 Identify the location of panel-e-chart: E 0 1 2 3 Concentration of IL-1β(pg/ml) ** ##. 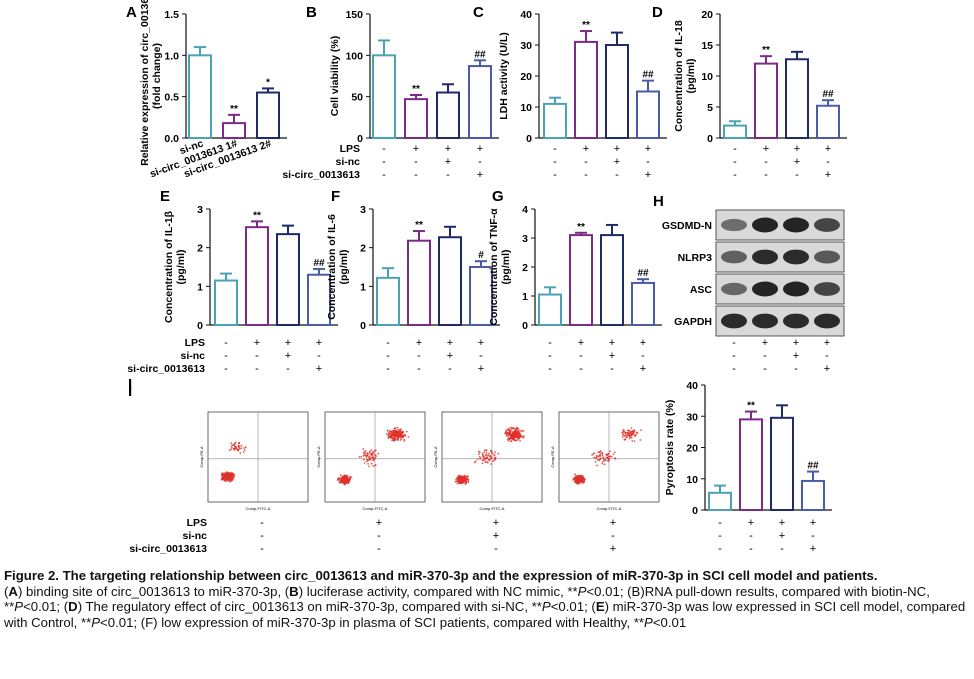
(249, 260).